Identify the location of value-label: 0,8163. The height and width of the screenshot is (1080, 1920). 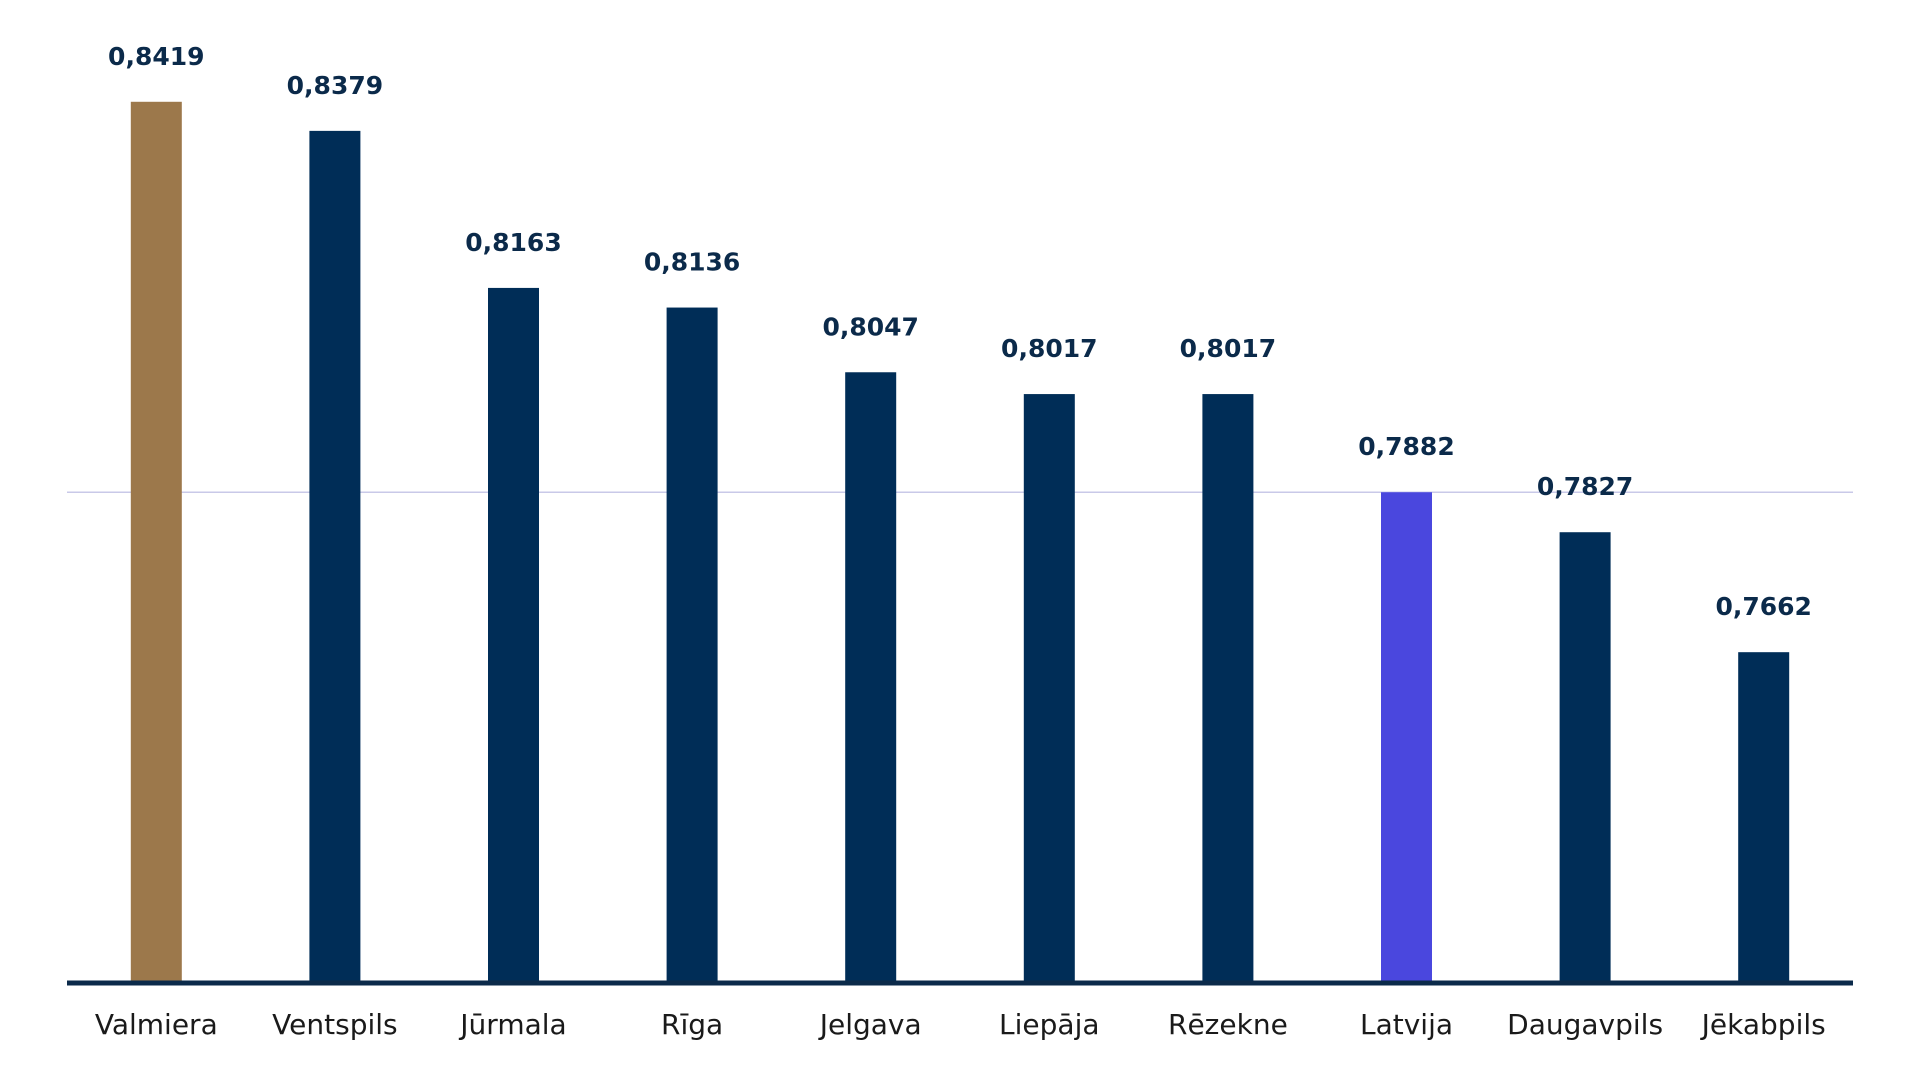
(513, 242).